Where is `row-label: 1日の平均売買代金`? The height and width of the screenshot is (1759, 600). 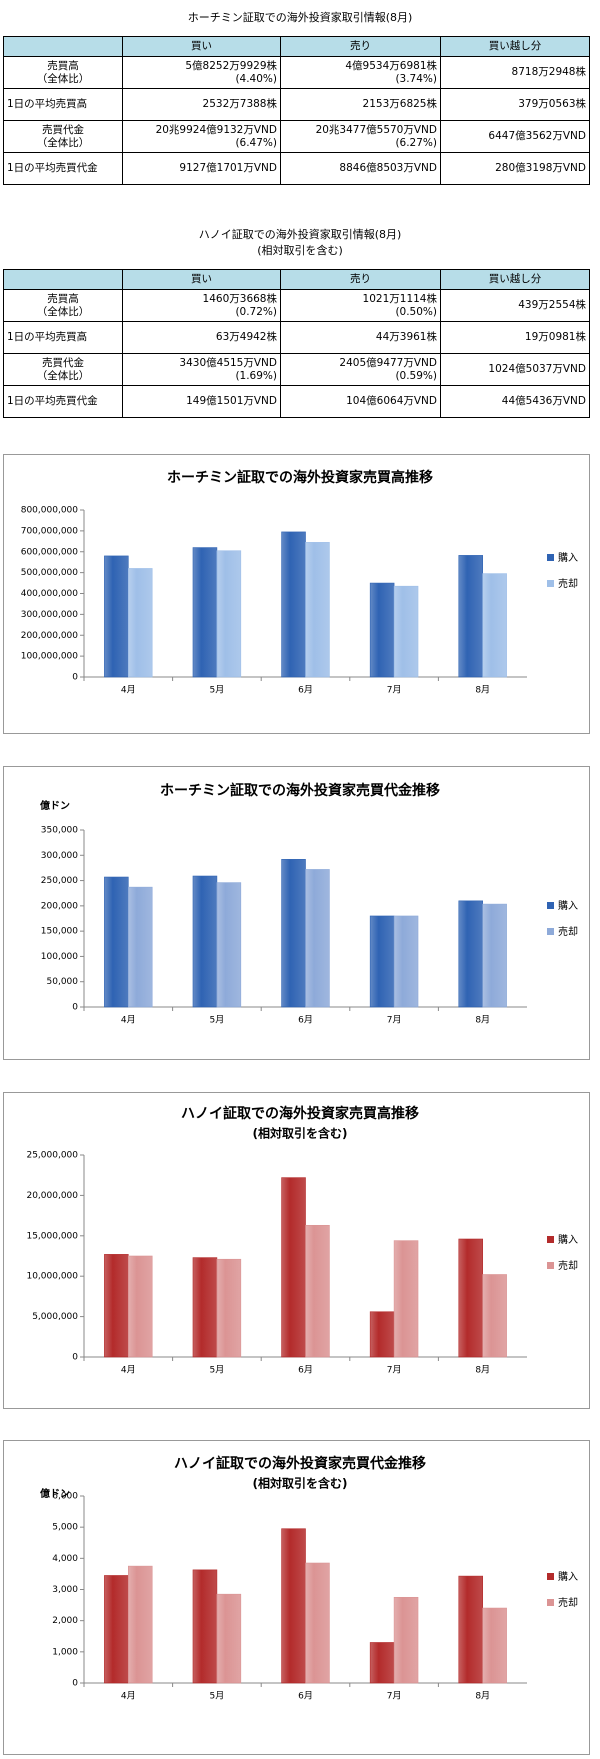
row-label: 1日の平均売買代金 is located at coordinates (63, 168).